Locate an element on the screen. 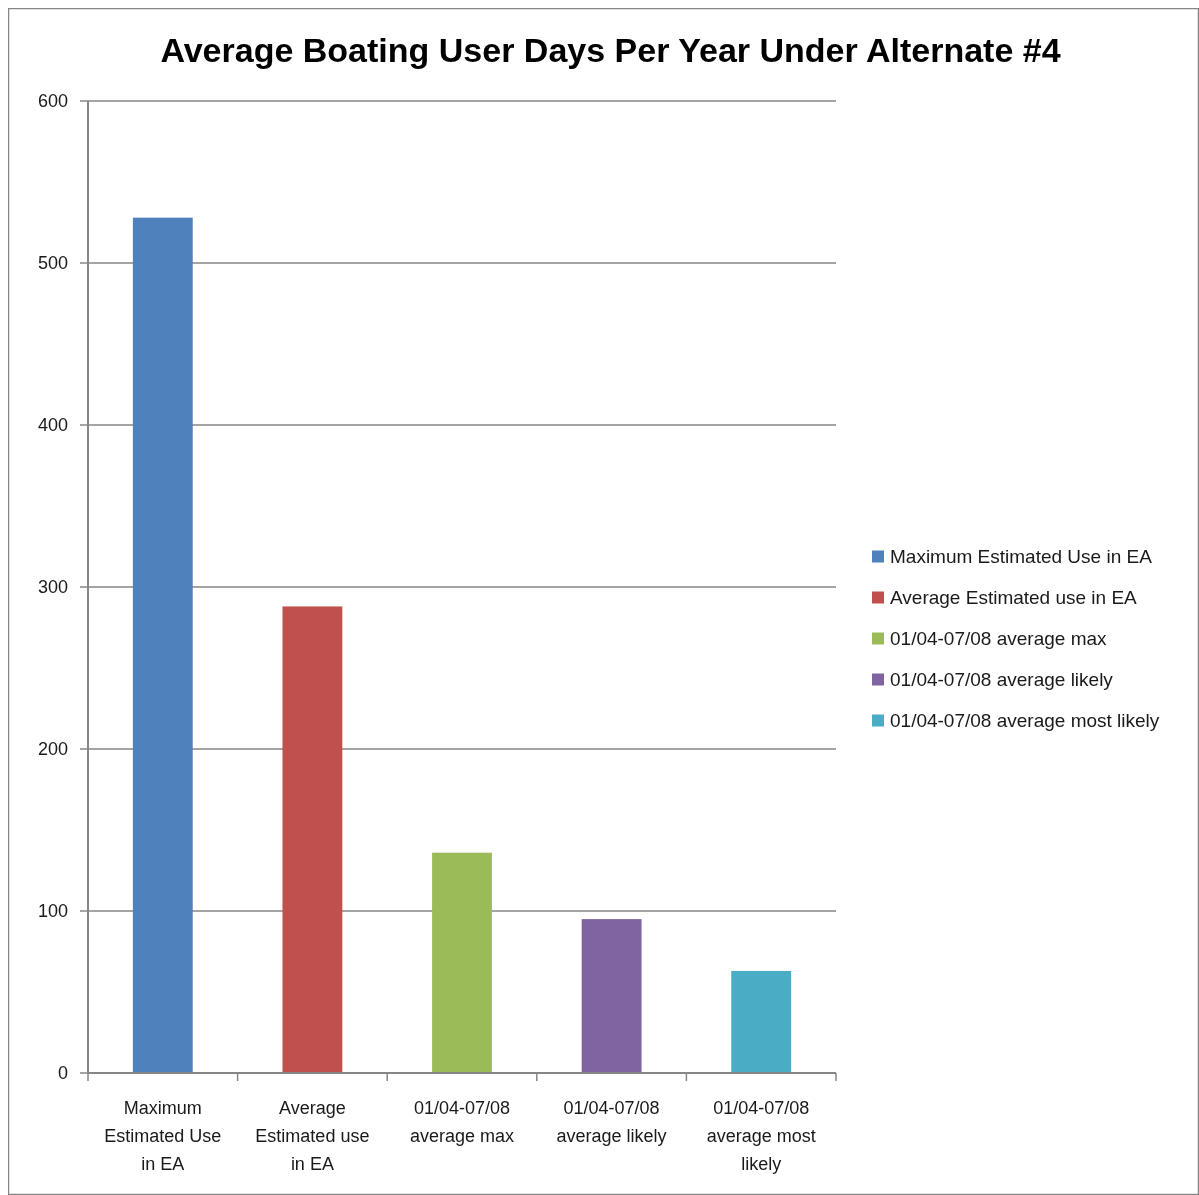 The height and width of the screenshot is (1195, 1199). x-tick-label: Maximum Estimated Use in EA is located at coordinates (163, 1136).